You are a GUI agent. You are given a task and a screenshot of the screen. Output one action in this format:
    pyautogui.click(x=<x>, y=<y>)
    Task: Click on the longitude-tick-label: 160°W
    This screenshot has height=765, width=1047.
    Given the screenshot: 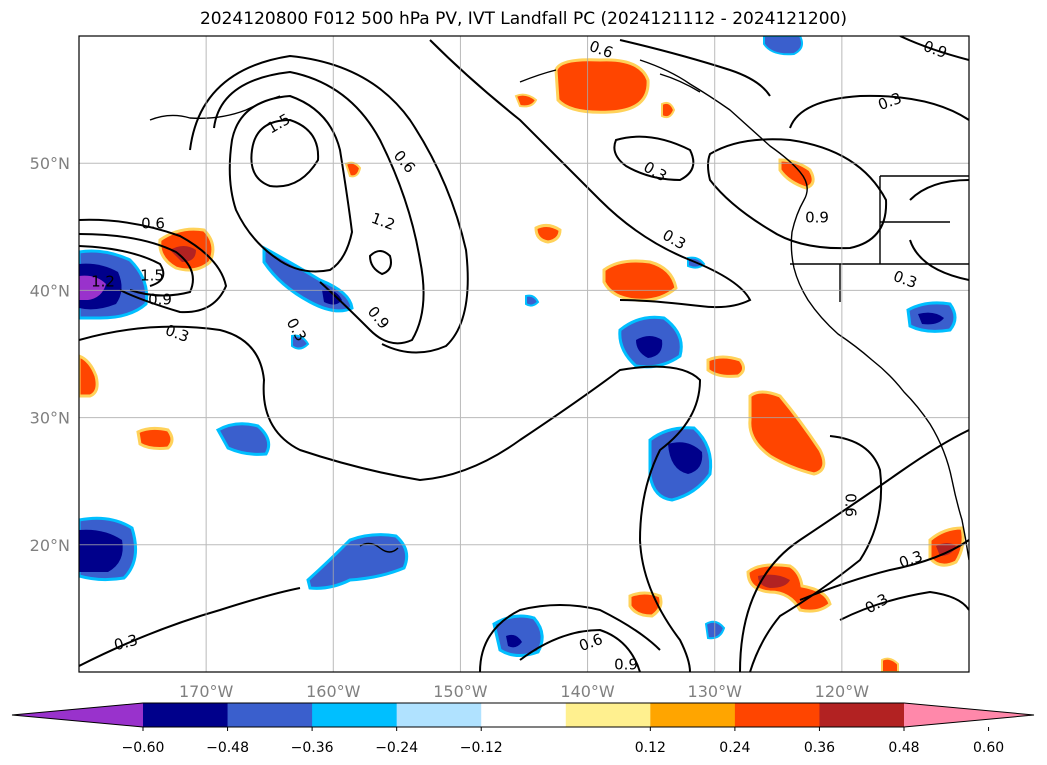 What is the action you would take?
    pyautogui.click(x=333, y=691)
    